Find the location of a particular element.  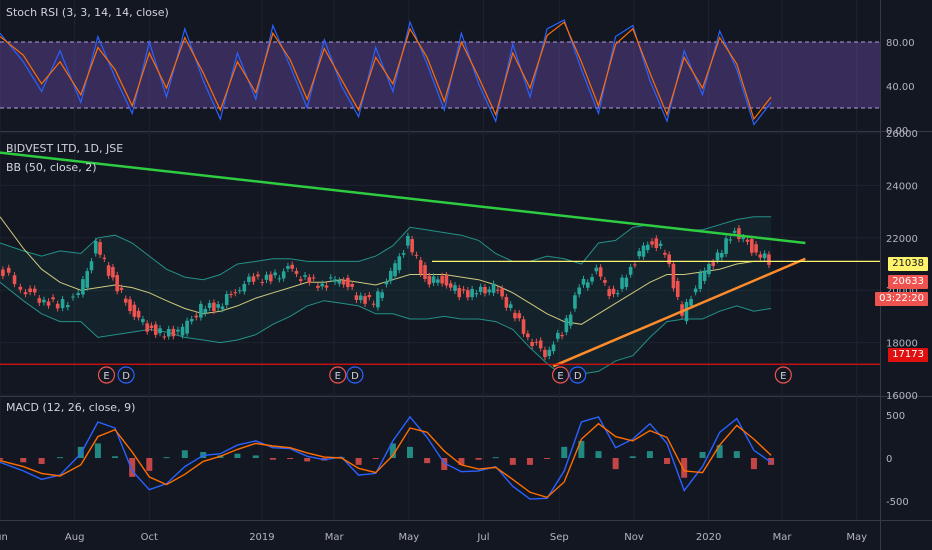

price-y-tick-label: 26000 is located at coordinates (902, 134).